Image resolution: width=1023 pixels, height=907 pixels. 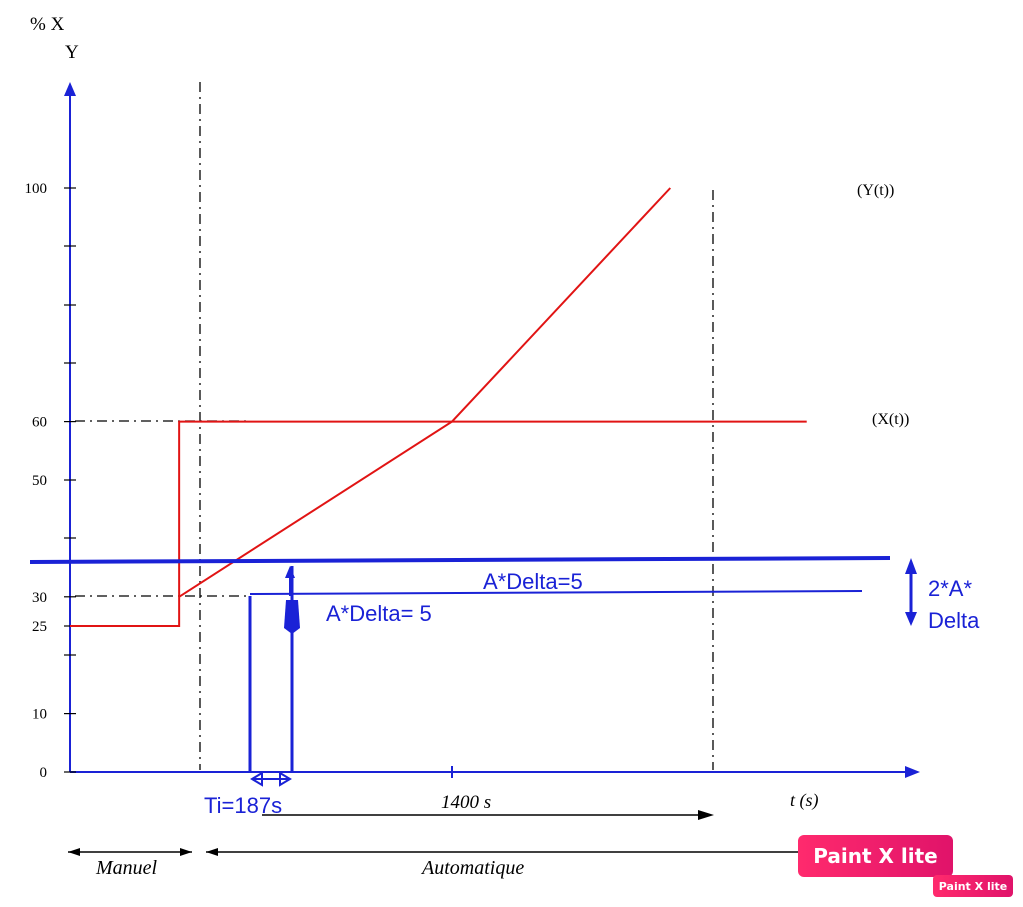 What do you see at coordinates (70, 89) in the screenshot?
I see `y-axis-arrow` at bounding box center [70, 89].